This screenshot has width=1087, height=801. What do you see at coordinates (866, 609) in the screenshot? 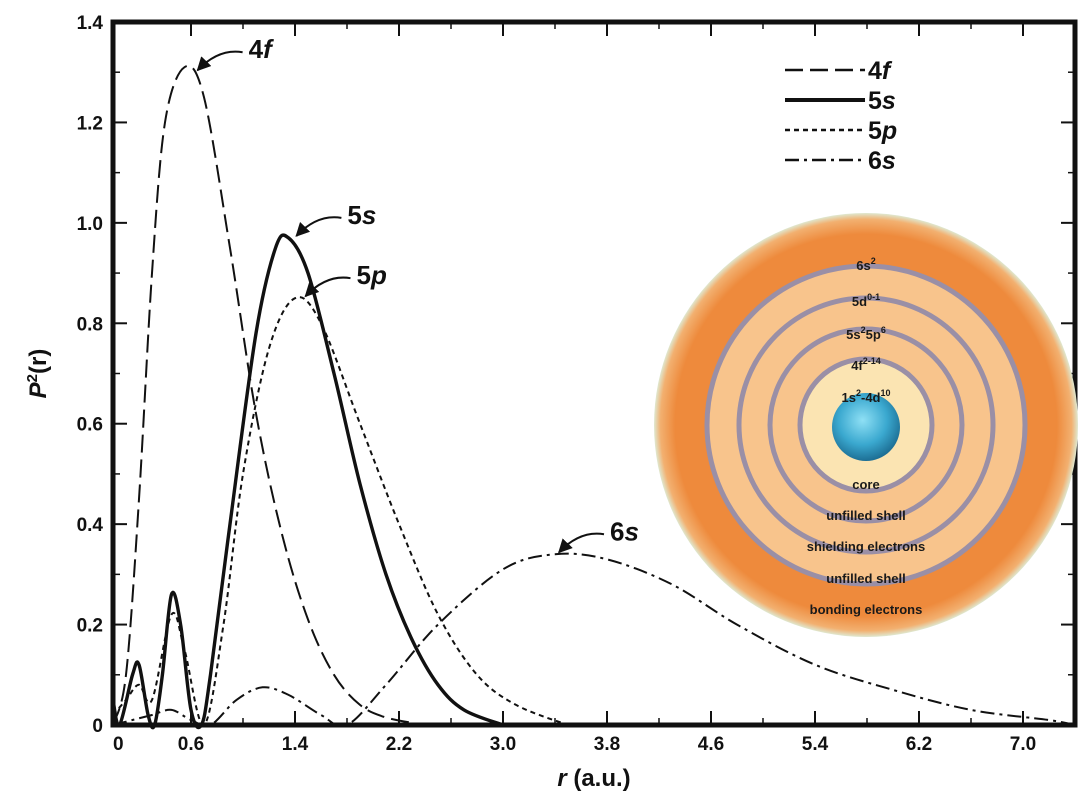
I see `desc-bonding-electrons: bonding electrons` at bounding box center [866, 609].